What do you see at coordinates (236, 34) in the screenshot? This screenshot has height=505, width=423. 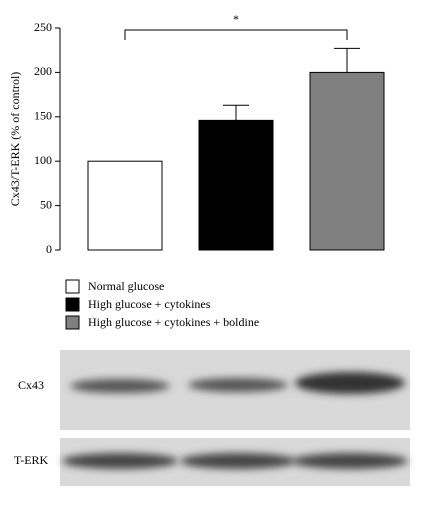 I see `significance-bracket` at bounding box center [236, 34].